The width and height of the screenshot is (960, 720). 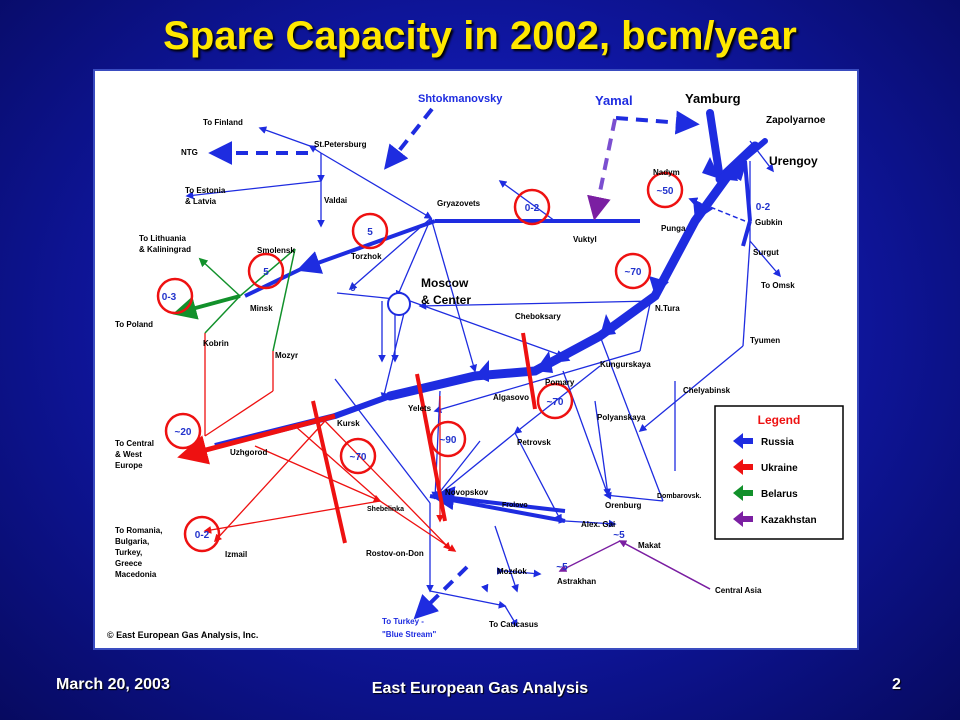 What do you see at coordinates (132, 541) in the screenshot?
I see `label-to-romania-2: Bulgaria,` at bounding box center [132, 541].